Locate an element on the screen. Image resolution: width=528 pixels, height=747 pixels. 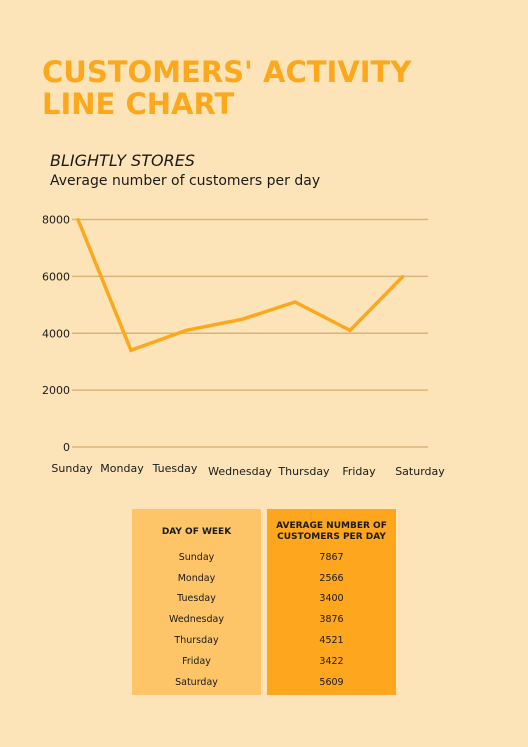
table-header-day: DAY OF WEEK is located at coordinates (196, 531).